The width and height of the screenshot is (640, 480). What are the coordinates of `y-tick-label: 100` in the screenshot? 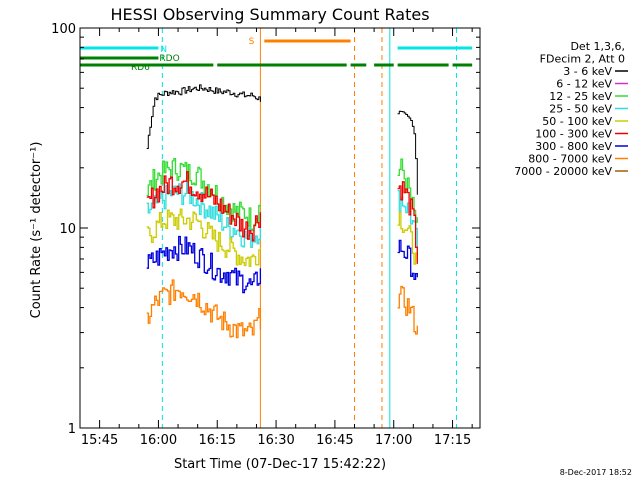 It's located at (63, 29).